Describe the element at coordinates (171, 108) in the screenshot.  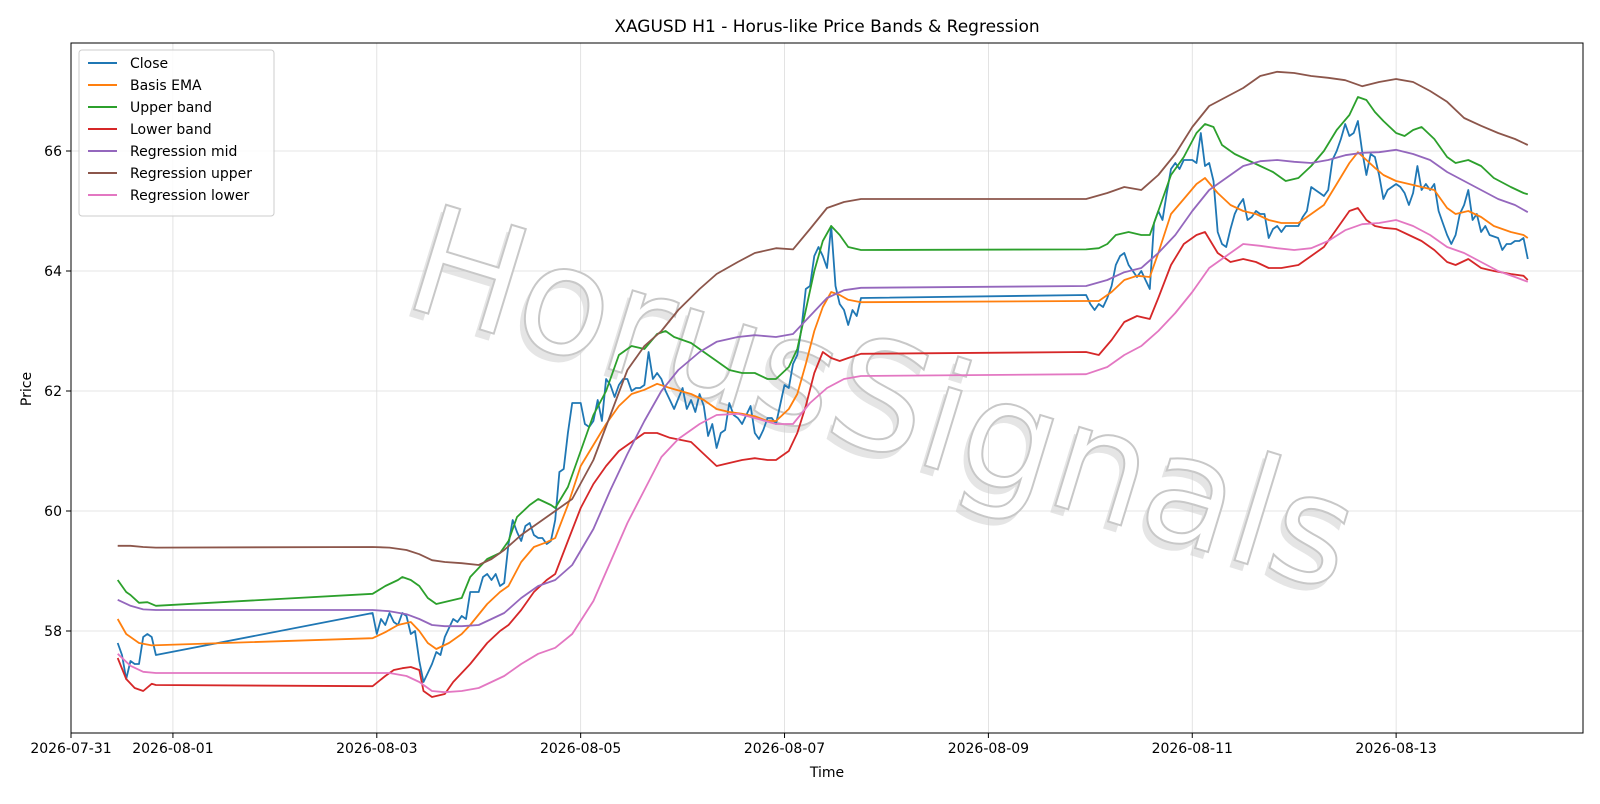
I see `legend-label: Upper band` at that location.